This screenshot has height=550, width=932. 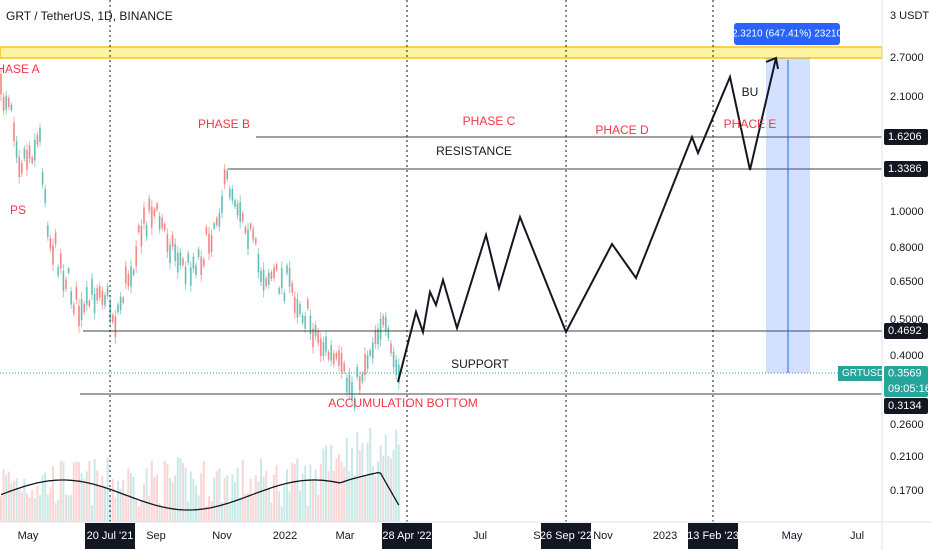 I want to click on resistance-band, so click(x=441, y=52).